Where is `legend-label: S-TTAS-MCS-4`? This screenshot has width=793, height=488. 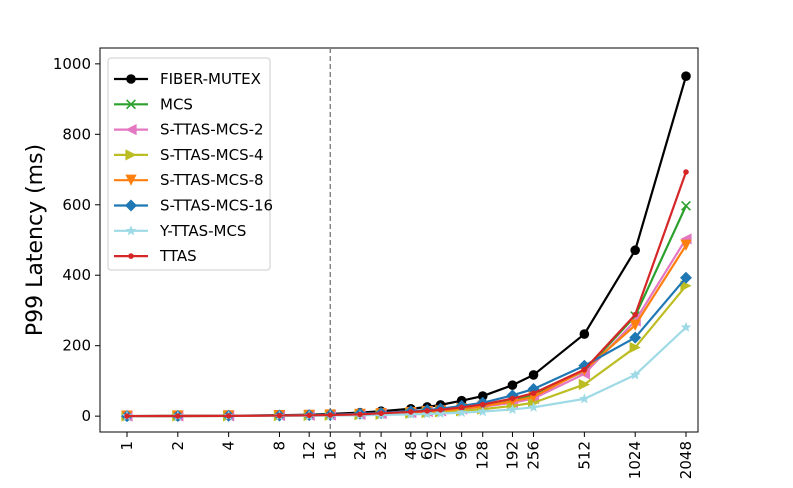
legend-label: S-TTAS-MCS-4 is located at coordinates (212, 155).